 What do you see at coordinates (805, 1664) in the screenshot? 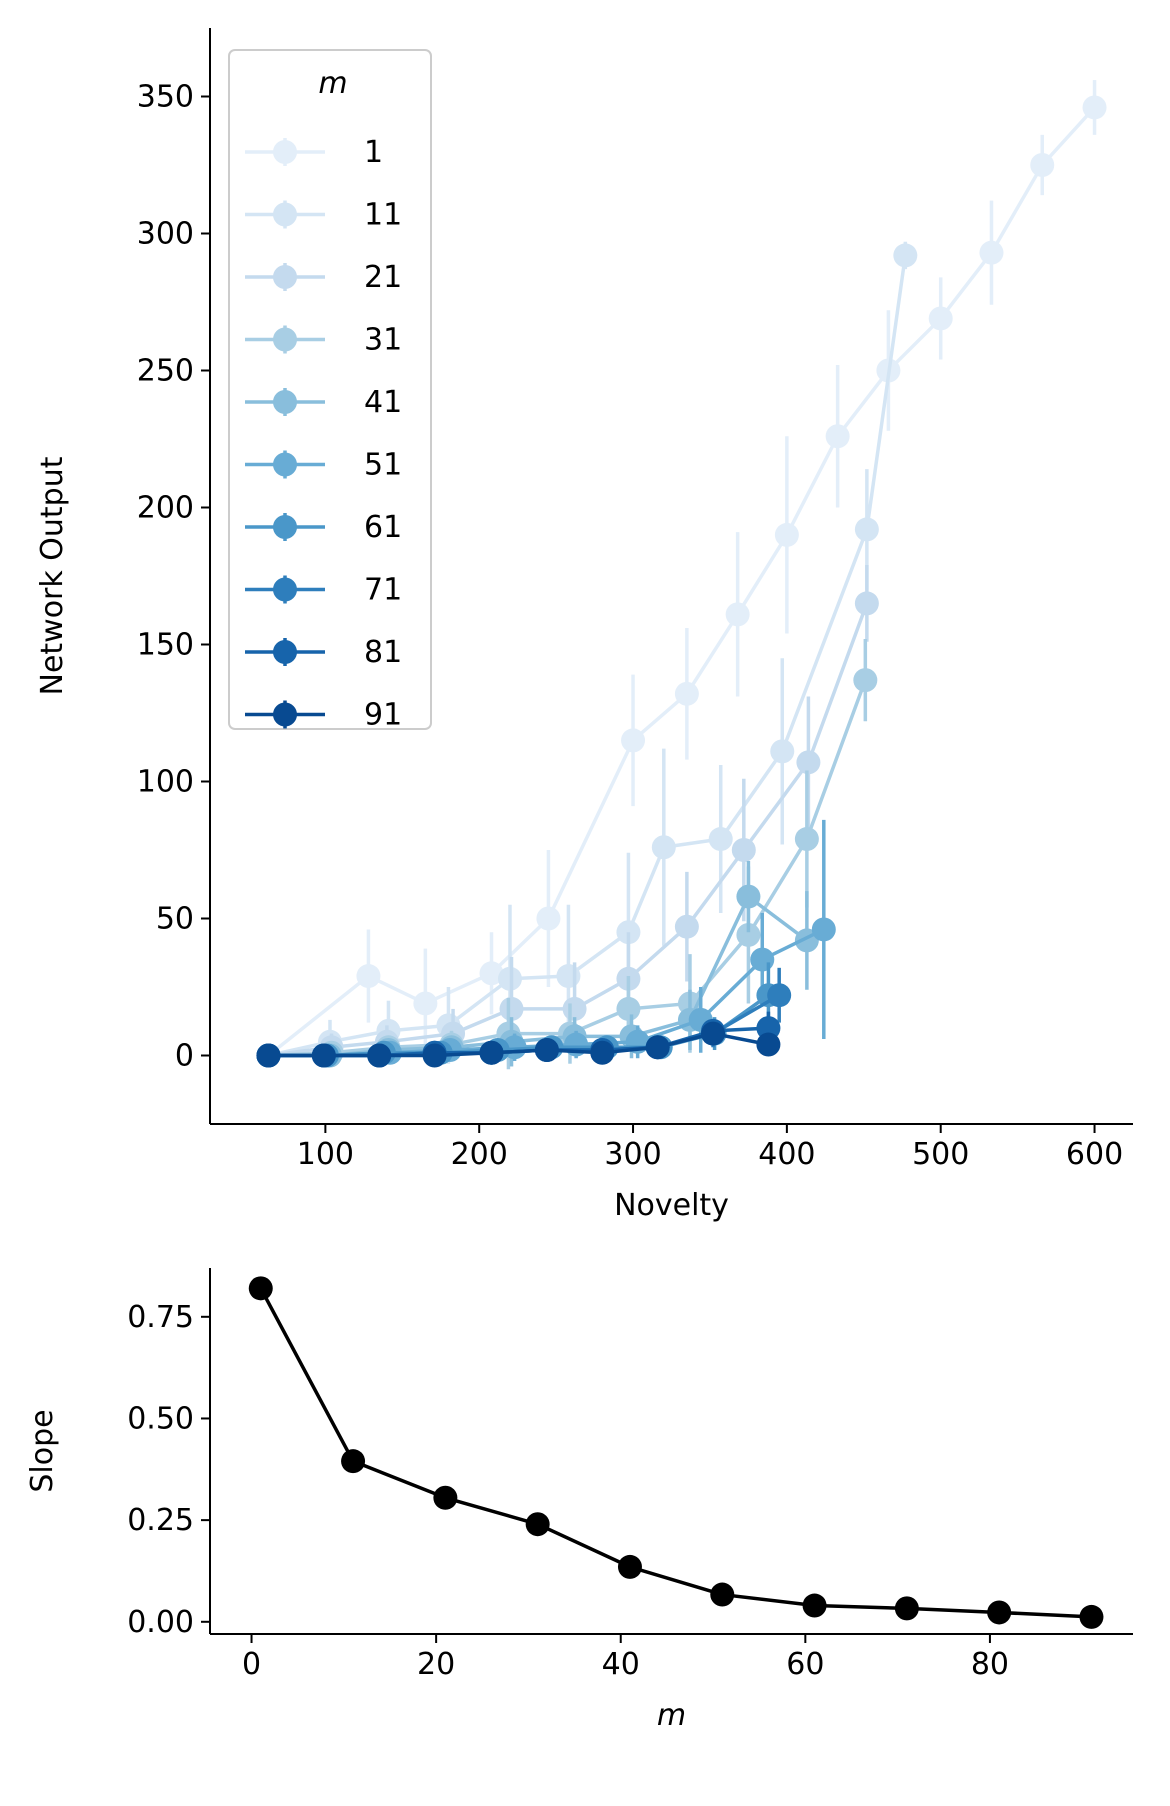
I see `x-tick-label: 60` at bounding box center [805, 1664].